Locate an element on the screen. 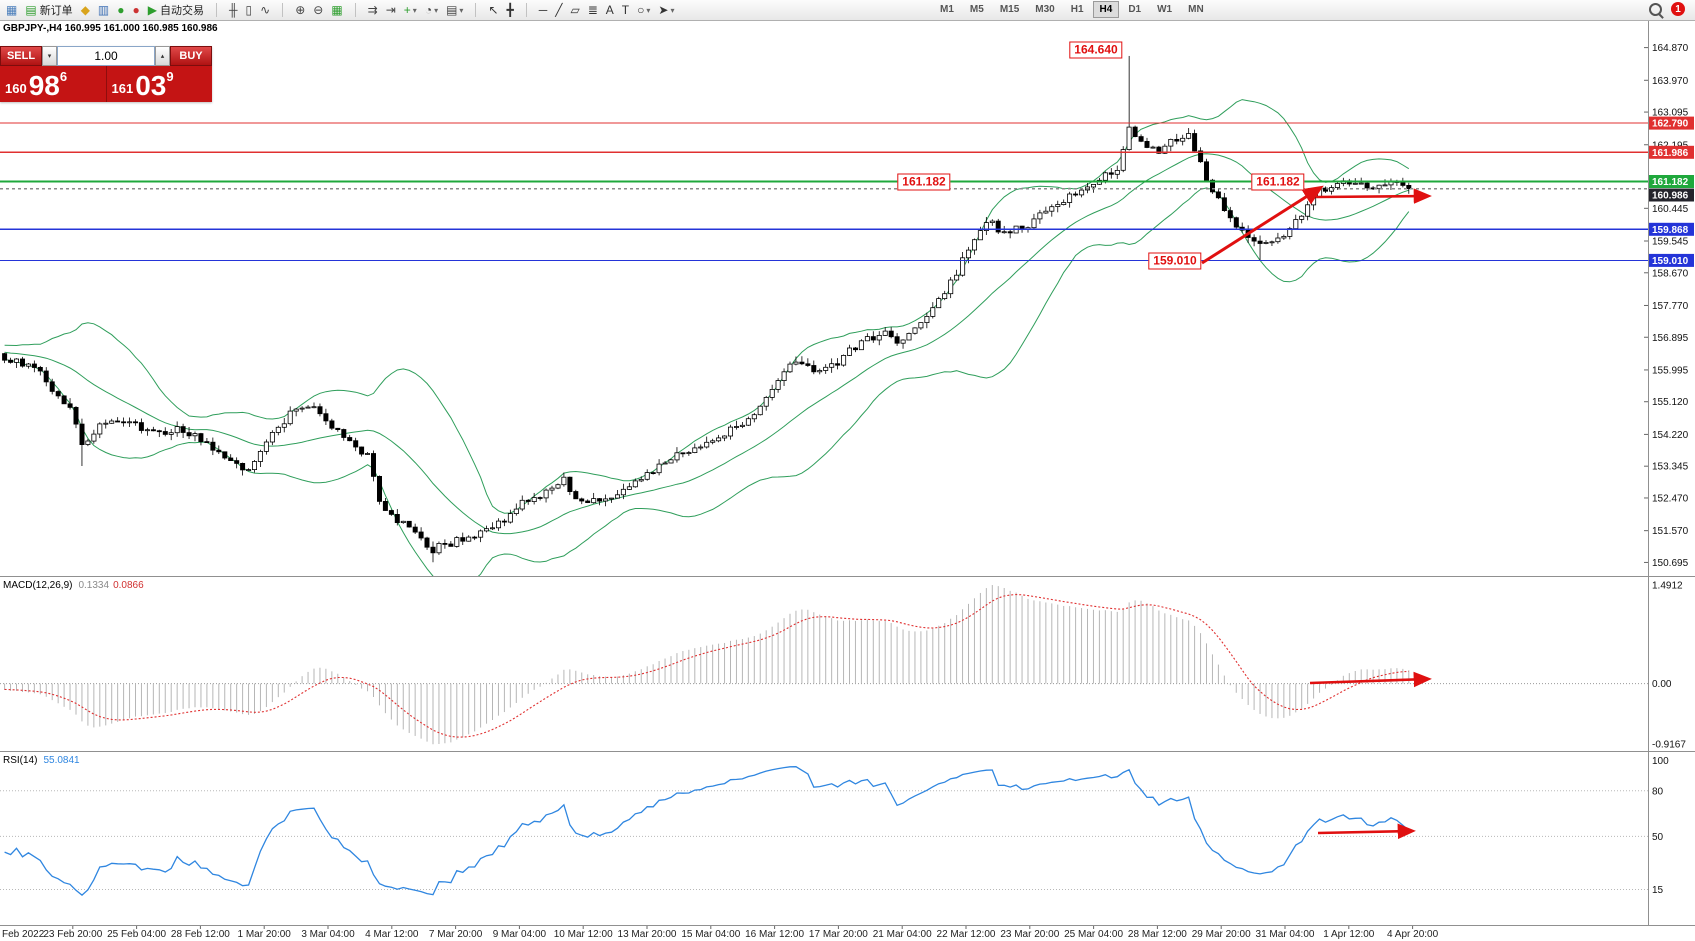 The width and height of the screenshot is (1695, 941). svg-text: Feb 2022 is located at coordinates (23, 934).